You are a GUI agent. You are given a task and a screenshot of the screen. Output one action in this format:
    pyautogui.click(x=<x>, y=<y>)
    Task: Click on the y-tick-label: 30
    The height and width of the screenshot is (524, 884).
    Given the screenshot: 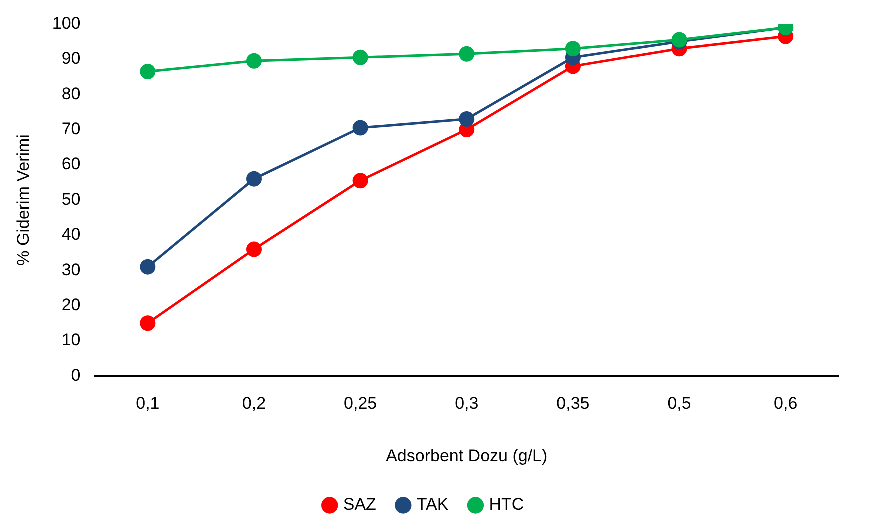 What is the action you would take?
    pyautogui.click(x=71, y=270)
    